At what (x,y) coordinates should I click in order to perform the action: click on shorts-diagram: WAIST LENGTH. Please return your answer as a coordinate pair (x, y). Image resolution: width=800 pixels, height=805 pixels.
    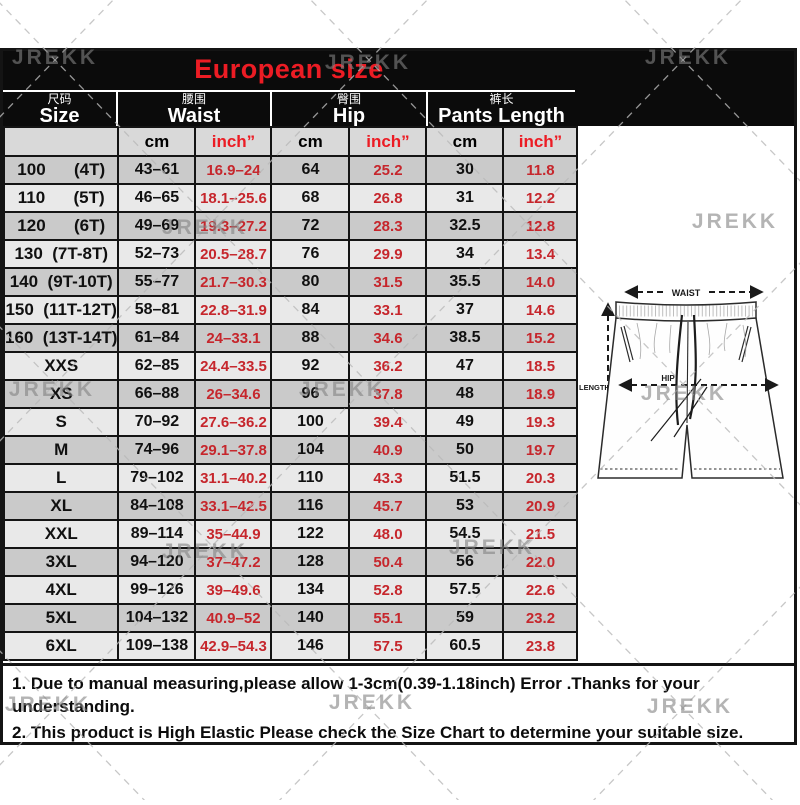
    Looking at the image, I should click on (681, 382).